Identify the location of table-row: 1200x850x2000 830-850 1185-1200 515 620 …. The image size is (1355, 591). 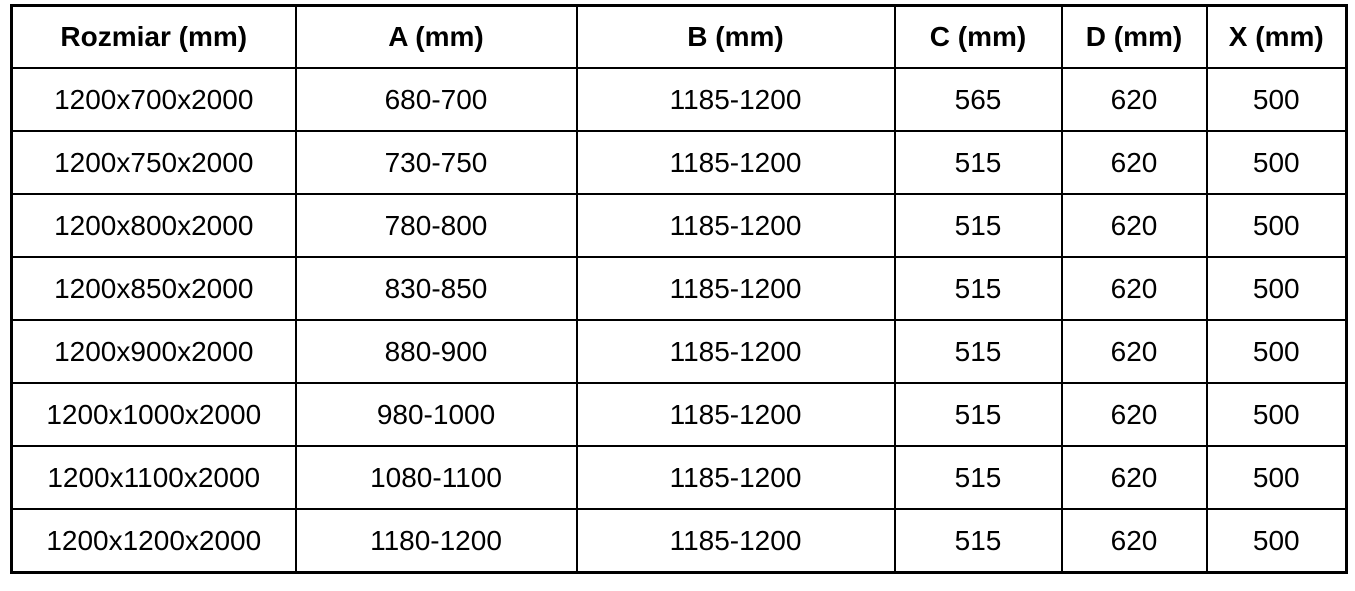
(679, 288).